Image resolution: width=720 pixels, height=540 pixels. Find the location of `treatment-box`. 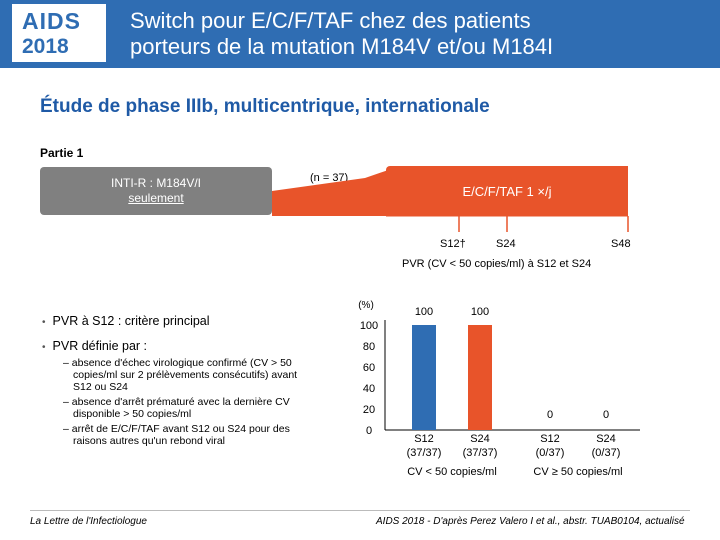

treatment-box is located at coordinates (507, 191).